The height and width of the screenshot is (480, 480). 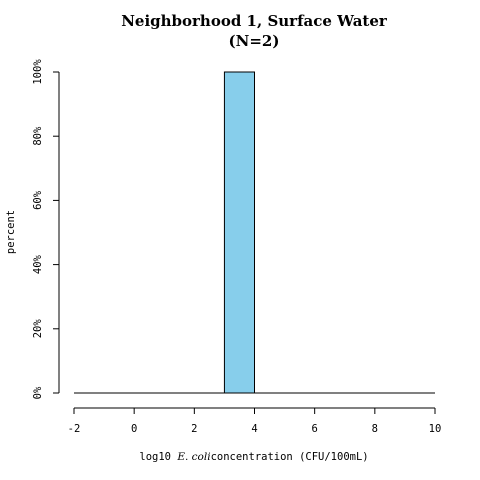 What do you see at coordinates (239, 232) in the screenshot?
I see `histogram-bar` at bounding box center [239, 232].